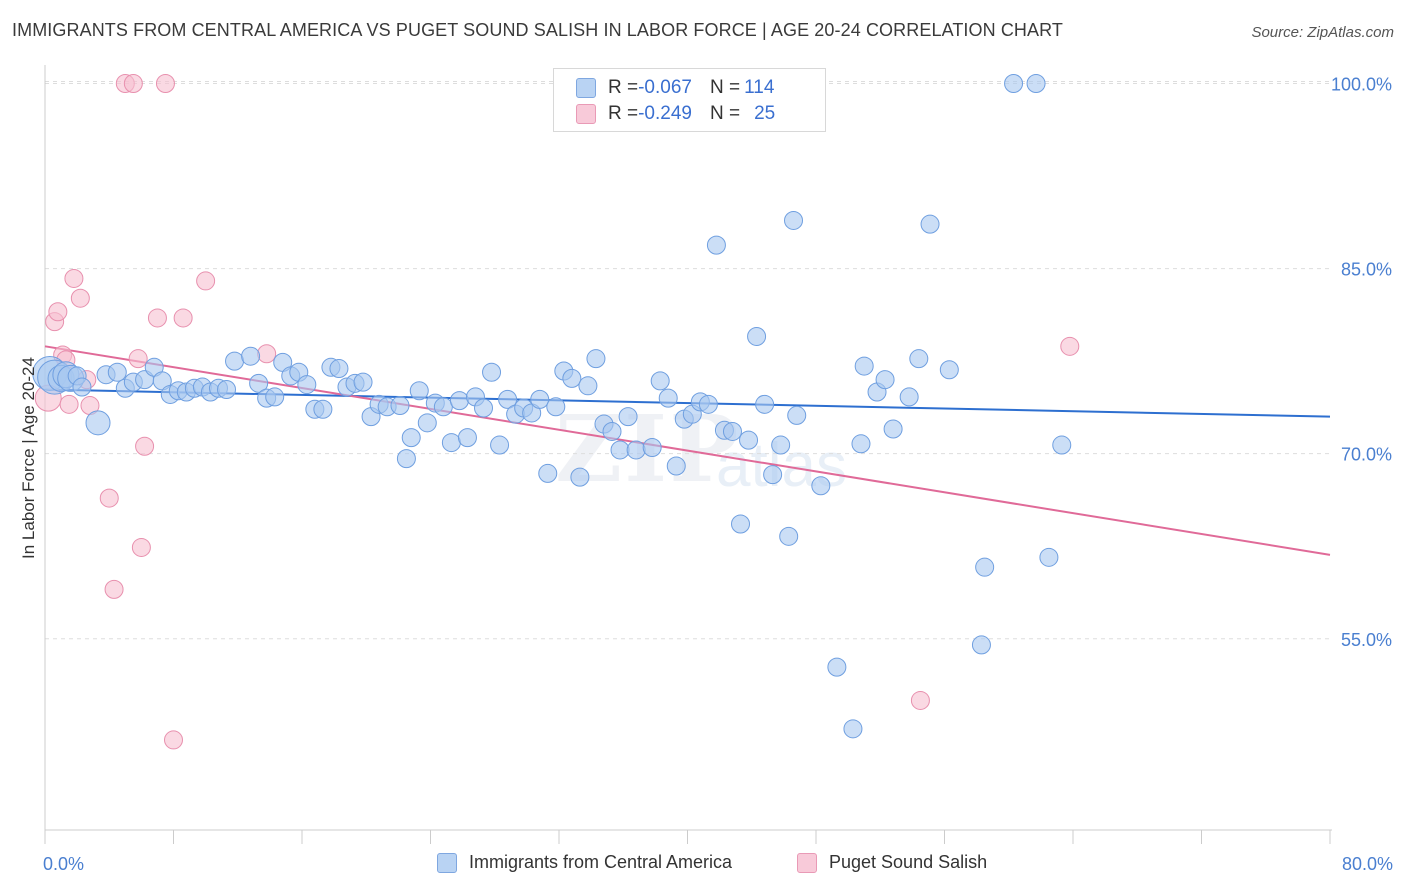  I want to click on y-axis-label: In Labor Force | Age 20-24, so click(28, 458).